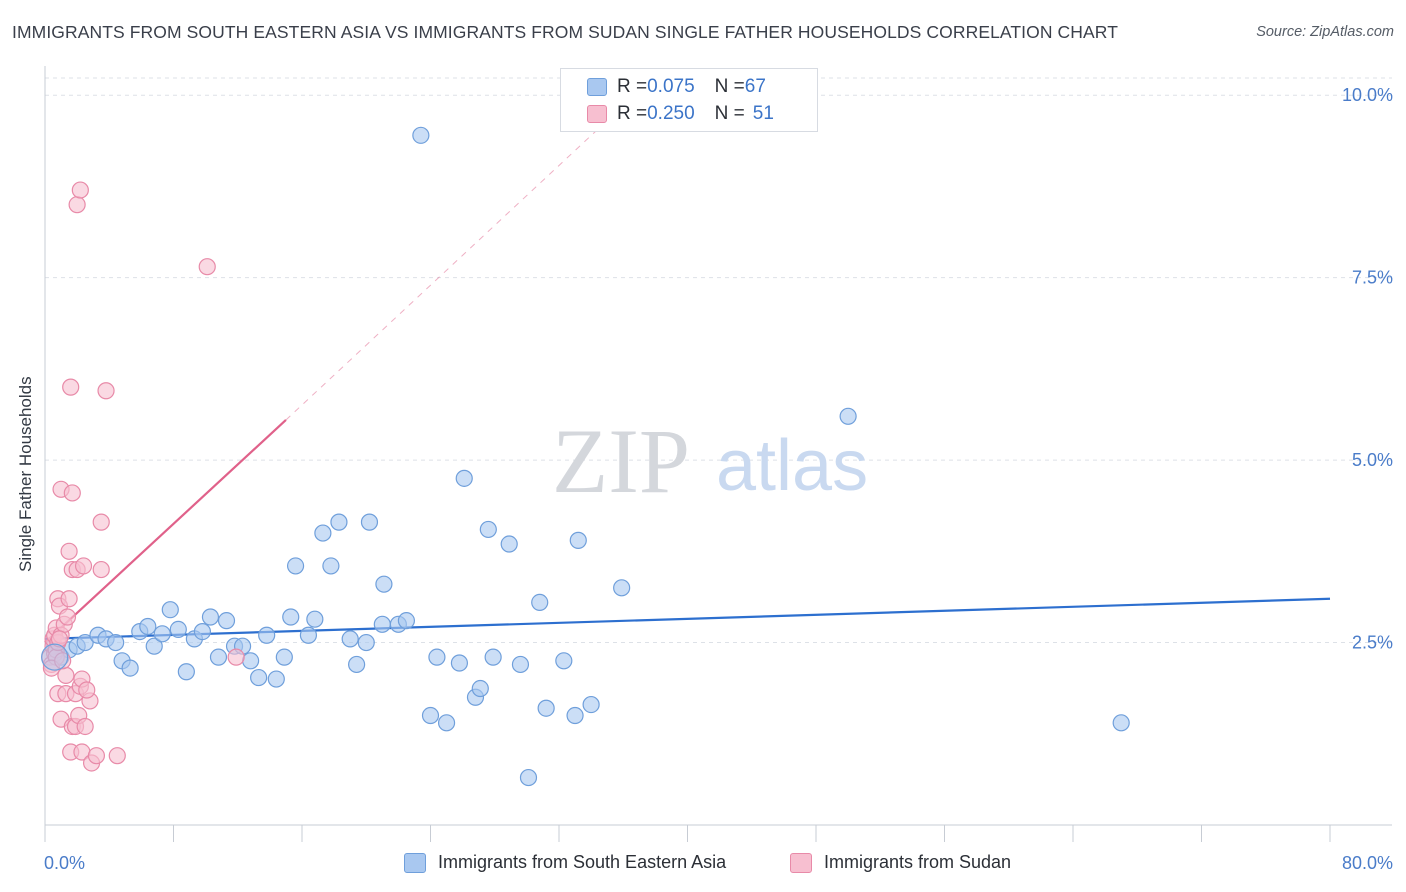 This screenshot has height=892, width=1406. What do you see at coordinates (1372, 643) in the screenshot?
I see `y-tick-label: 2.5%` at bounding box center [1372, 643].